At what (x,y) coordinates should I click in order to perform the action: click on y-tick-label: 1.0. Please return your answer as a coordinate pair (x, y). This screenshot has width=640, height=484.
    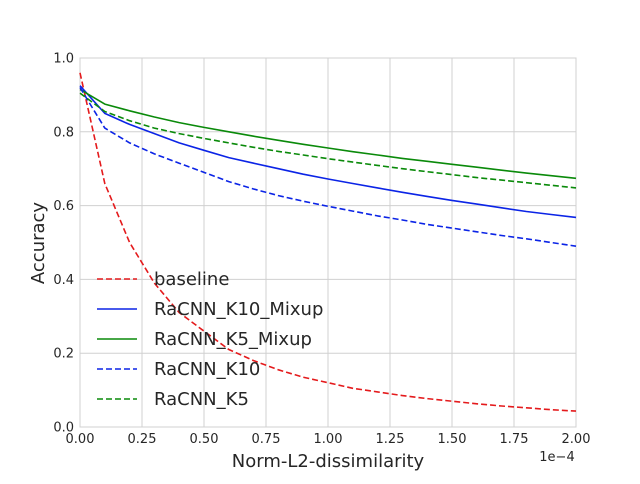
    Looking at the image, I should click on (63, 59).